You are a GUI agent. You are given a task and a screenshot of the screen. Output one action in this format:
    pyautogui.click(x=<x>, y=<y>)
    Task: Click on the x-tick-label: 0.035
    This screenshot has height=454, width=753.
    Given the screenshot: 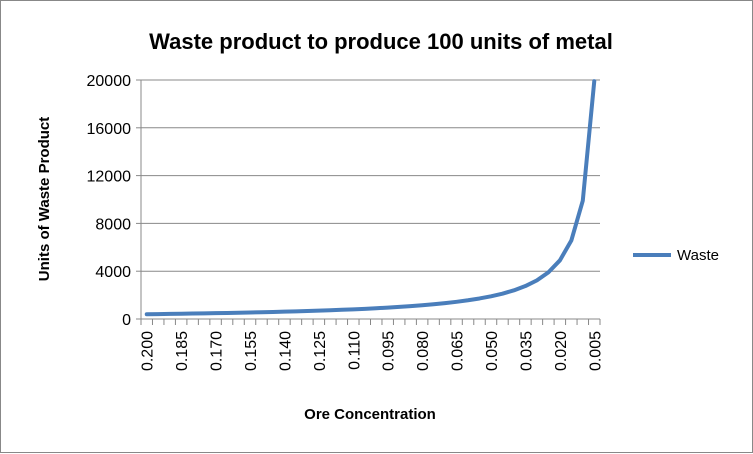 What is the action you would take?
    pyautogui.click(x=526, y=351)
    